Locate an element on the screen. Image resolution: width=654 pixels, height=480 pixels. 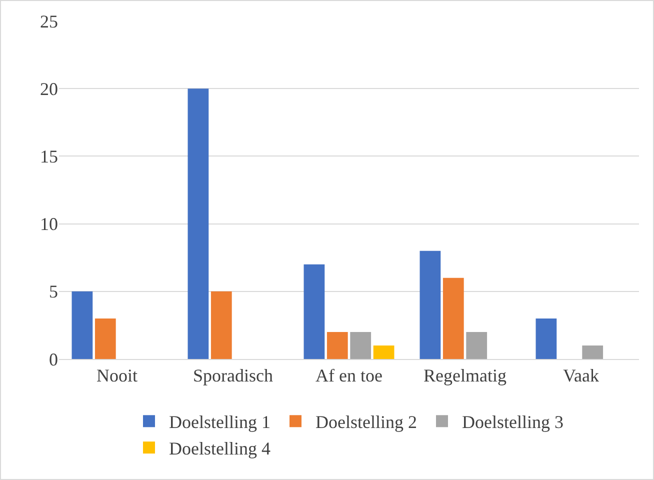
x-tick-label: Regelmatig is located at coordinates (465, 376).